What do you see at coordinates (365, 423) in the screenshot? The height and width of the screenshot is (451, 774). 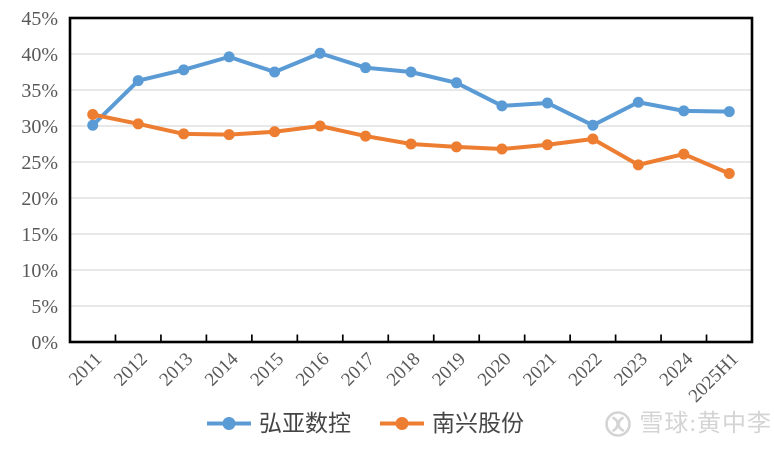 I see `chart-legend: 弘亚数控 南兴股份` at bounding box center [365, 423].